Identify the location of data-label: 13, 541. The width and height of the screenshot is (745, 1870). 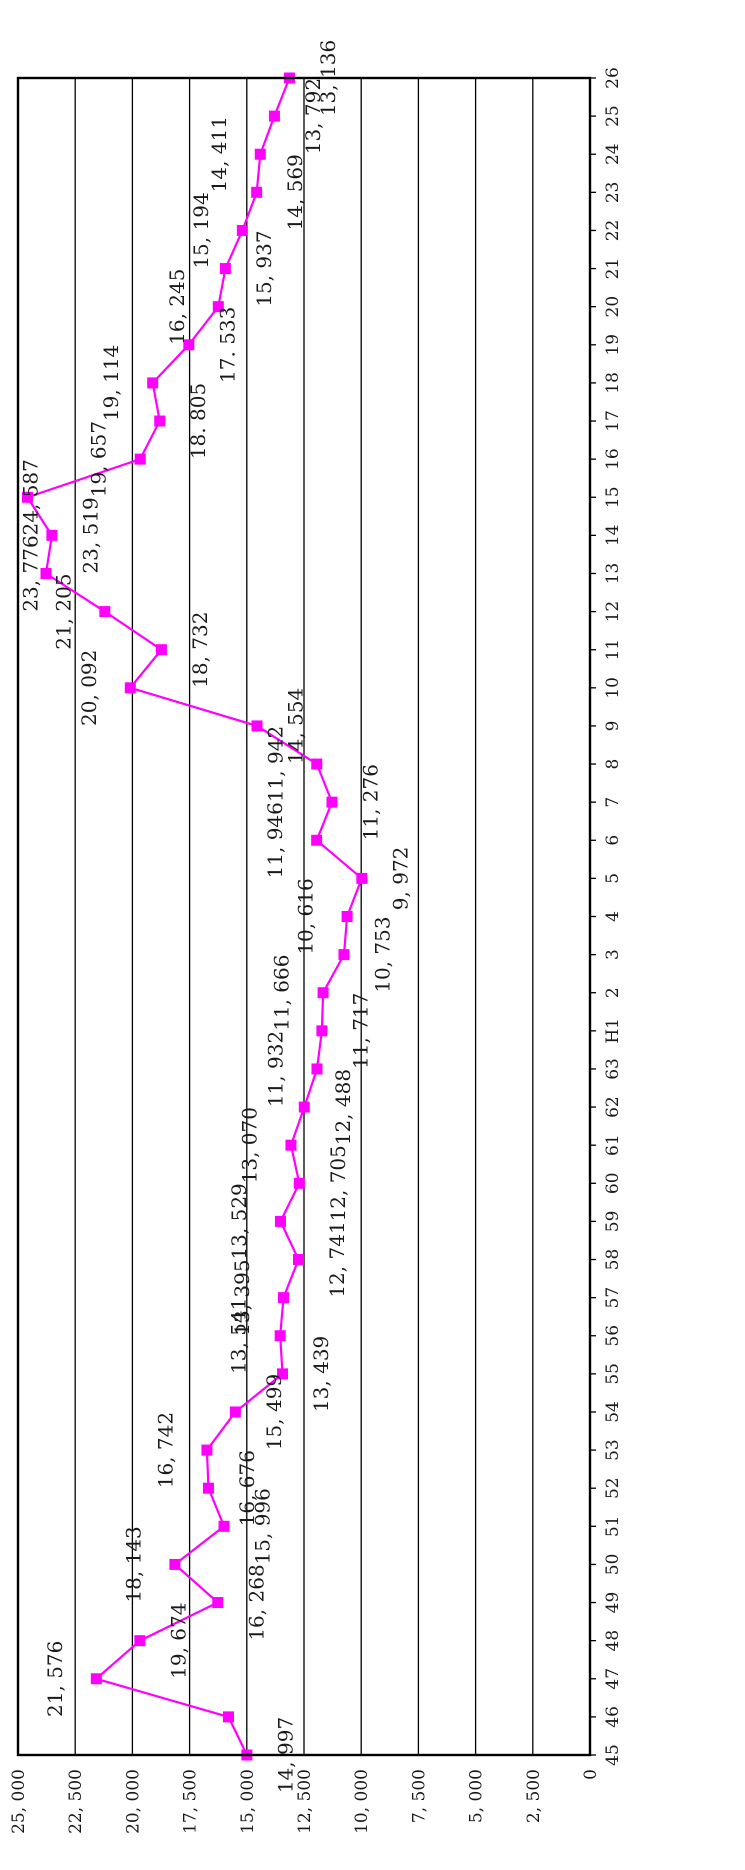
(239, 1336).